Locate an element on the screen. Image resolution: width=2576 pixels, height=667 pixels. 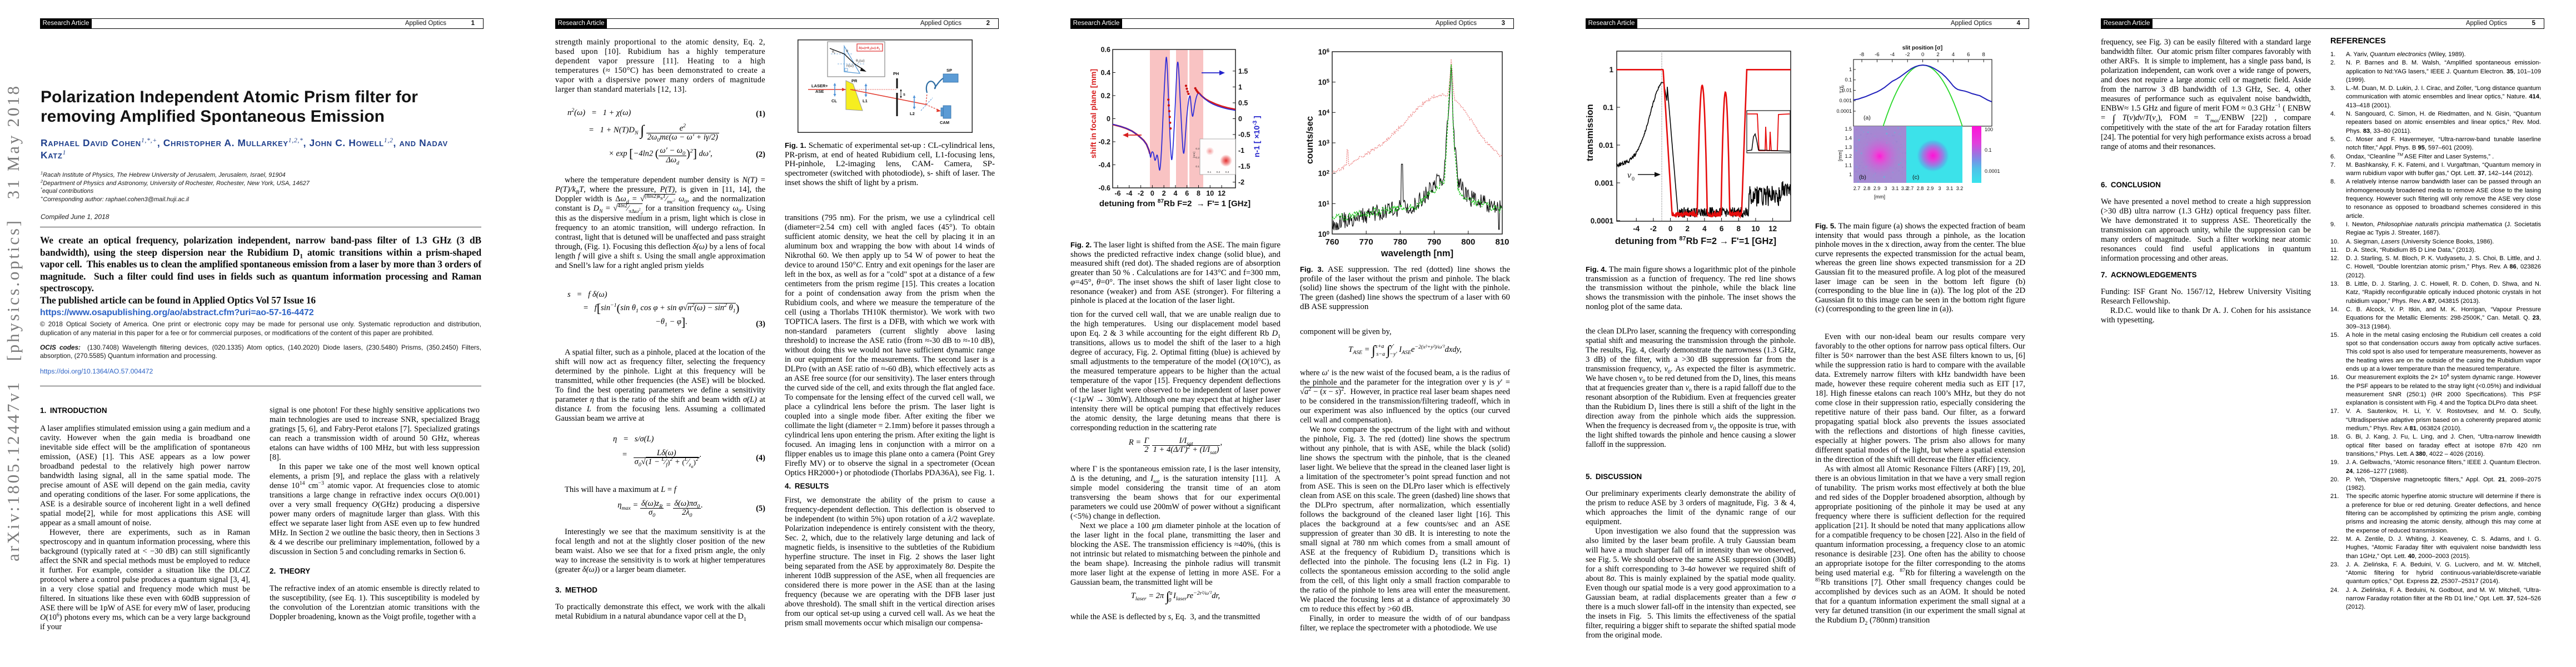
svg-text: s is located at coordinates (904, 95).